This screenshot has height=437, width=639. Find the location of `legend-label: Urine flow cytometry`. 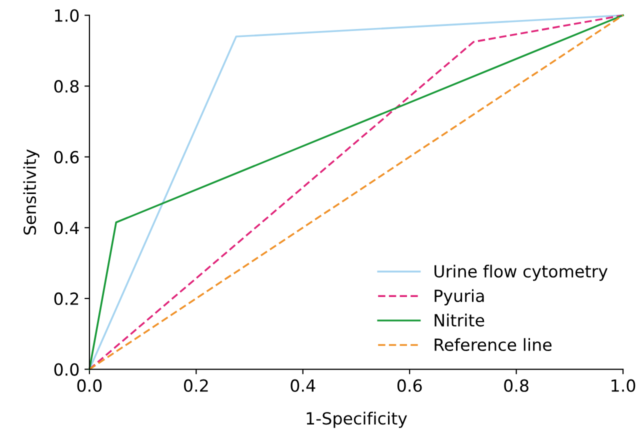

legend-label: Urine flow cytometry is located at coordinates (521, 272).